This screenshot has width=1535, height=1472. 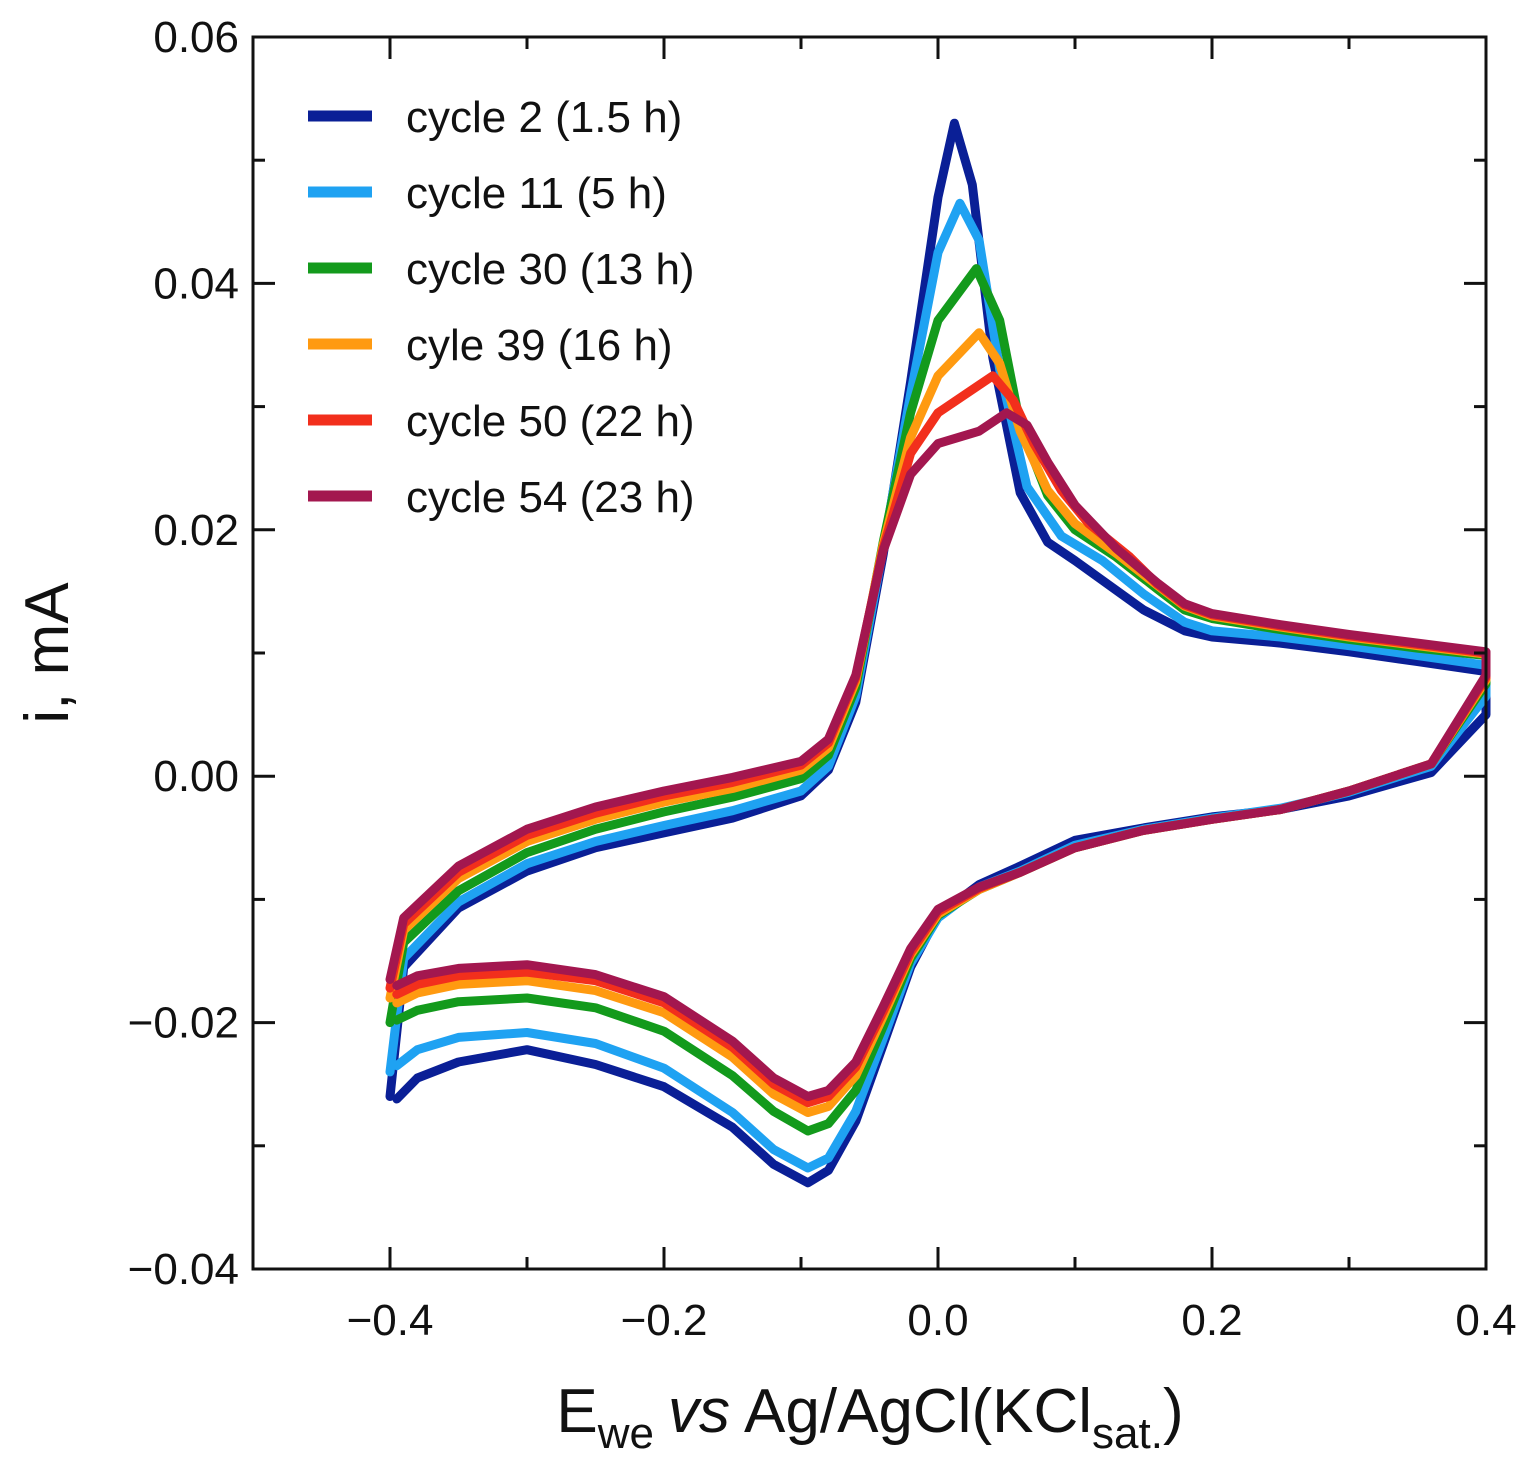 What do you see at coordinates (539, 345) in the screenshot?
I see `legend-label: cyle 39 (16 h)` at bounding box center [539, 345].